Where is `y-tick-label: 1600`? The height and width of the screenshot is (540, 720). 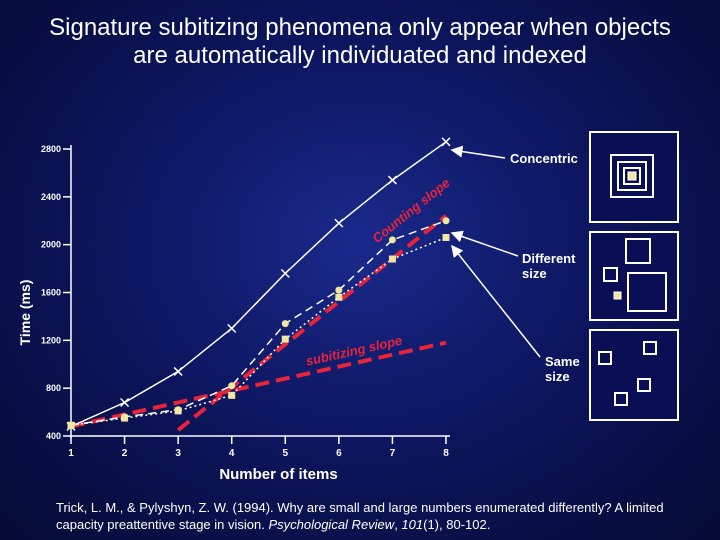
y-tick-label: 1600 is located at coordinates (51, 293).